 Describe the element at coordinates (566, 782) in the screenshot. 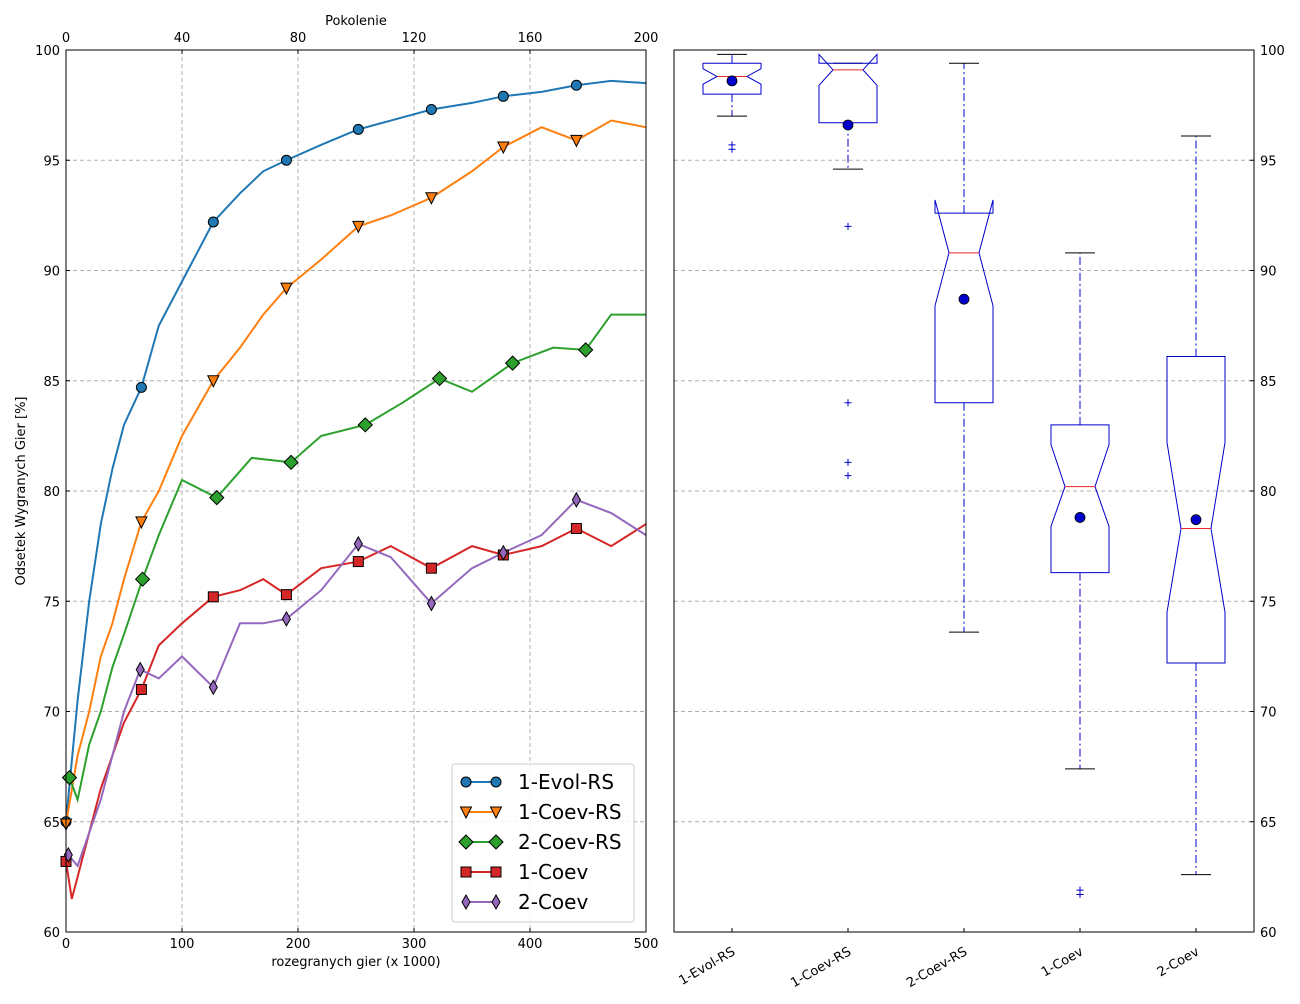

I see `legend-label: 1-Evol-RS` at that location.